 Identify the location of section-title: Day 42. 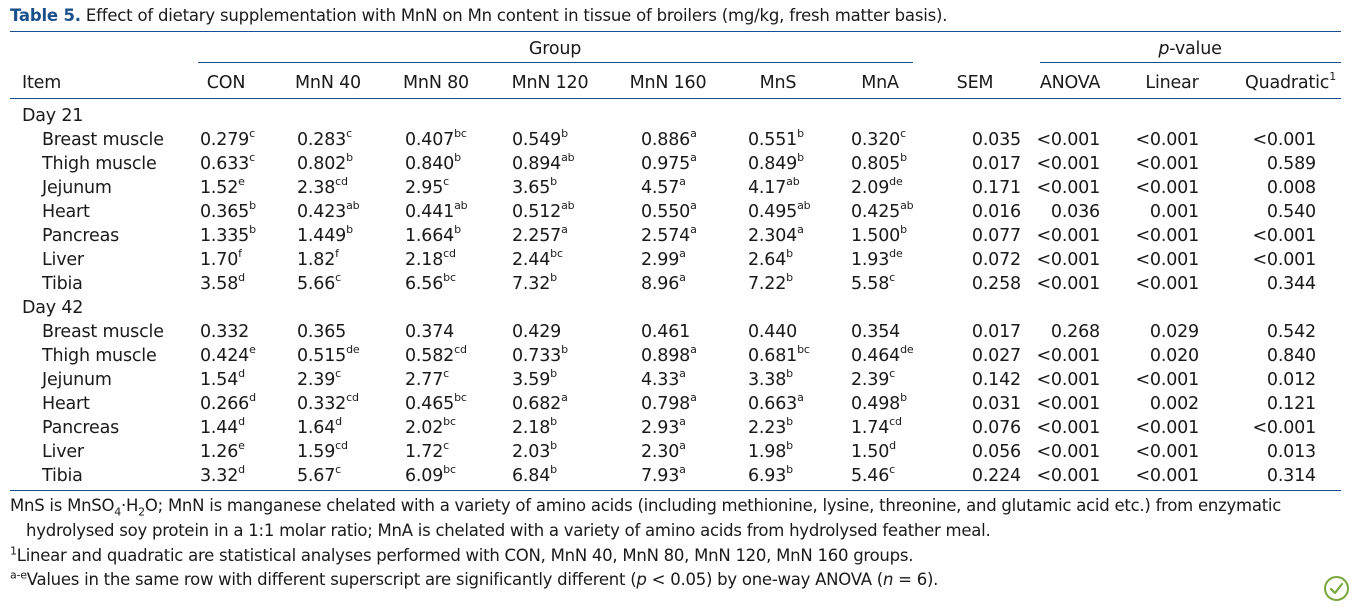
(53, 308).